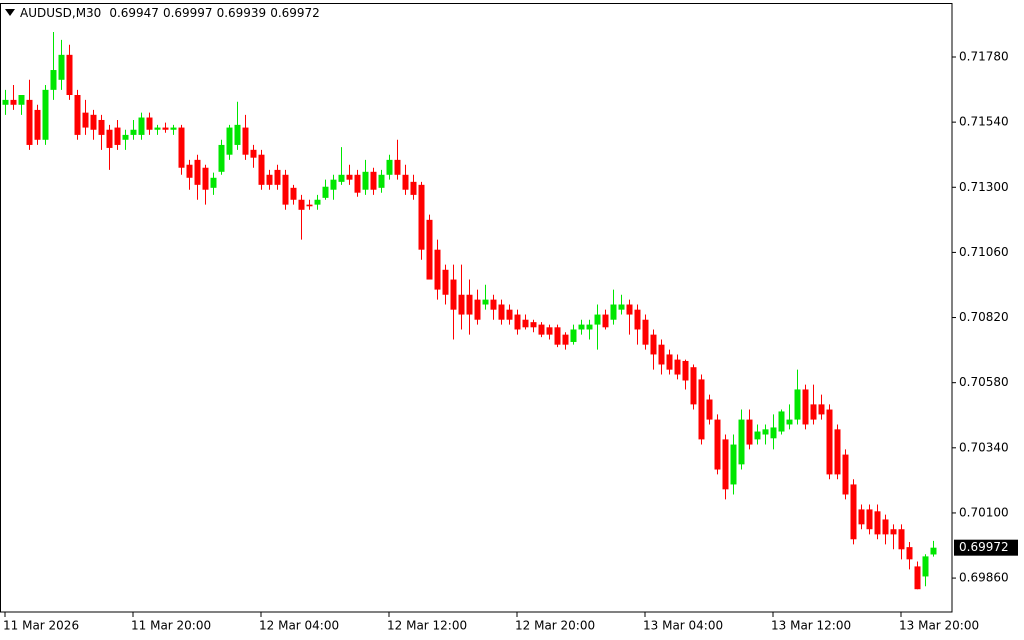  Describe the element at coordinates (242, 13) in the screenshot. I see `low-value: 0.69939` at that location.